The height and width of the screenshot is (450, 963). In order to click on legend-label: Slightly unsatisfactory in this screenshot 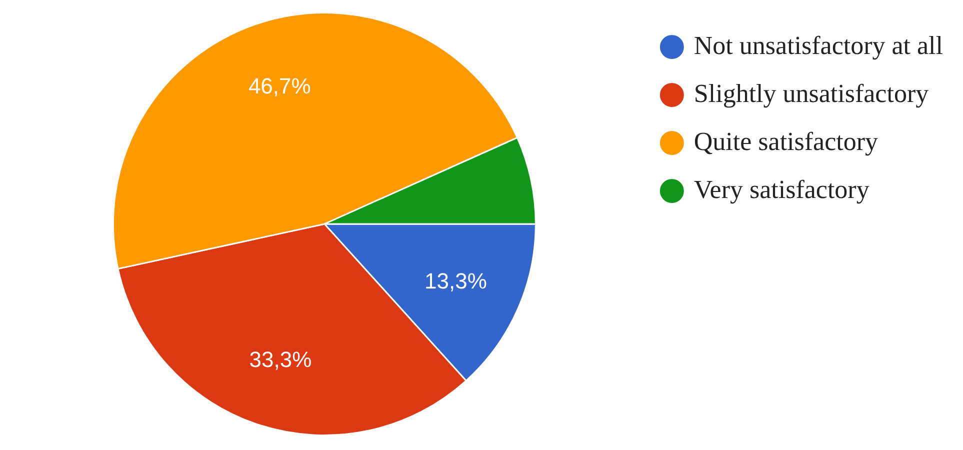, I will do `click(811, 93)`.